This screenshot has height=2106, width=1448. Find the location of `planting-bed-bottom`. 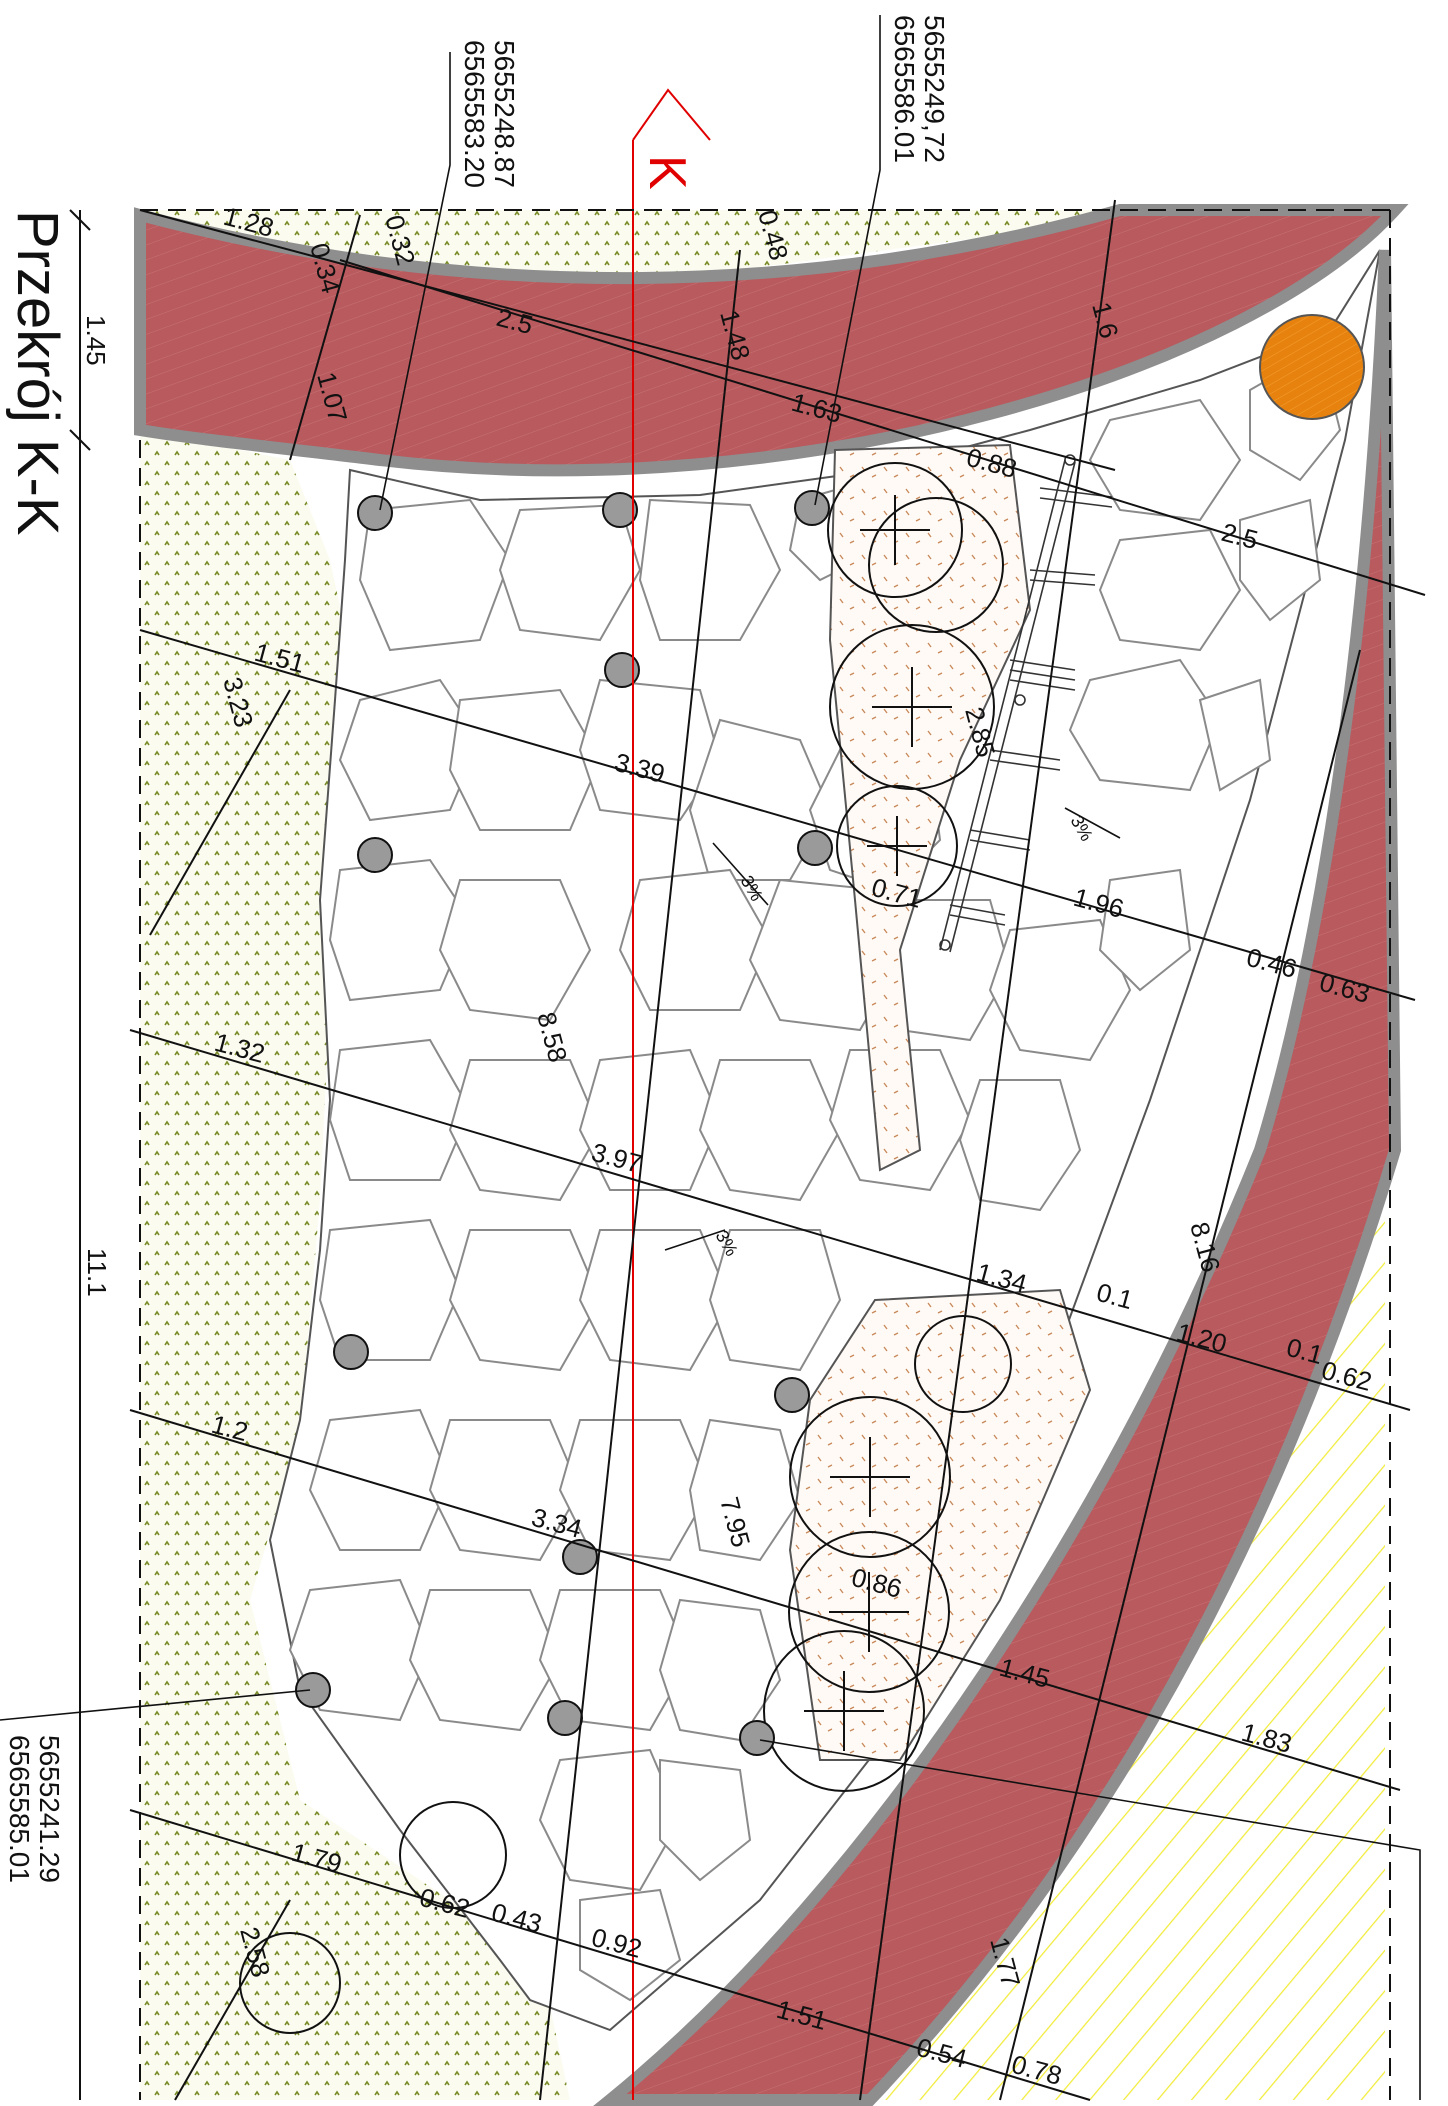

planting-bed-bottom is located at coordinates (940, 1524).